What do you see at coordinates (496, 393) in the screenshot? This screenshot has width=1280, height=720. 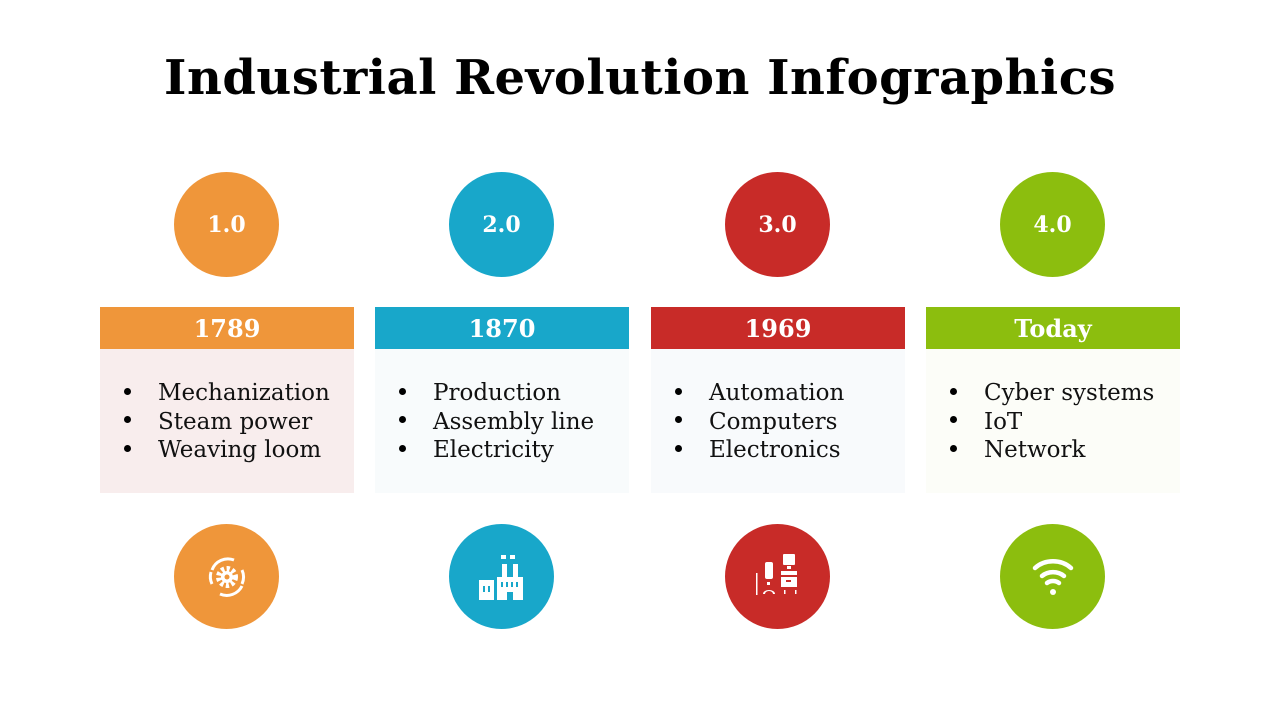 I see `list-item: Production` at bounding box center [496, 393].